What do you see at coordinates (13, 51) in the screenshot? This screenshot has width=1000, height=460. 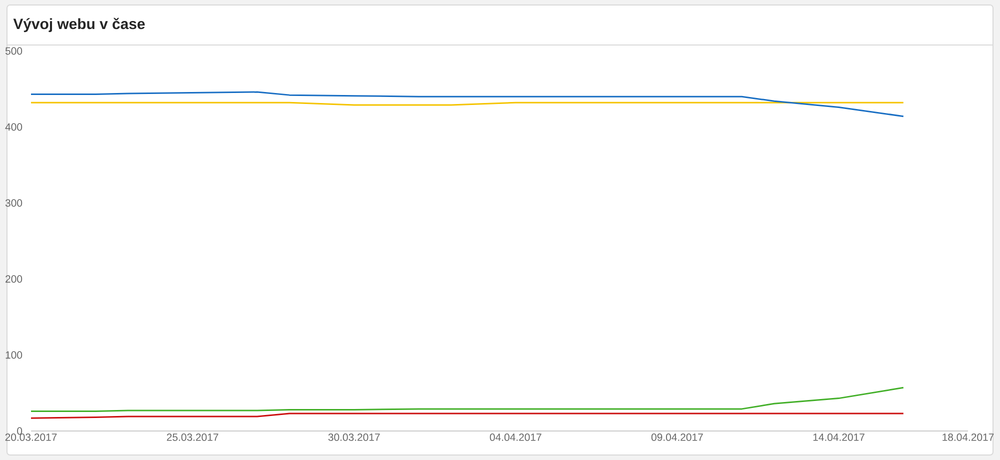 I see `y-tick-label: 500` at bounding box center [13, 51].